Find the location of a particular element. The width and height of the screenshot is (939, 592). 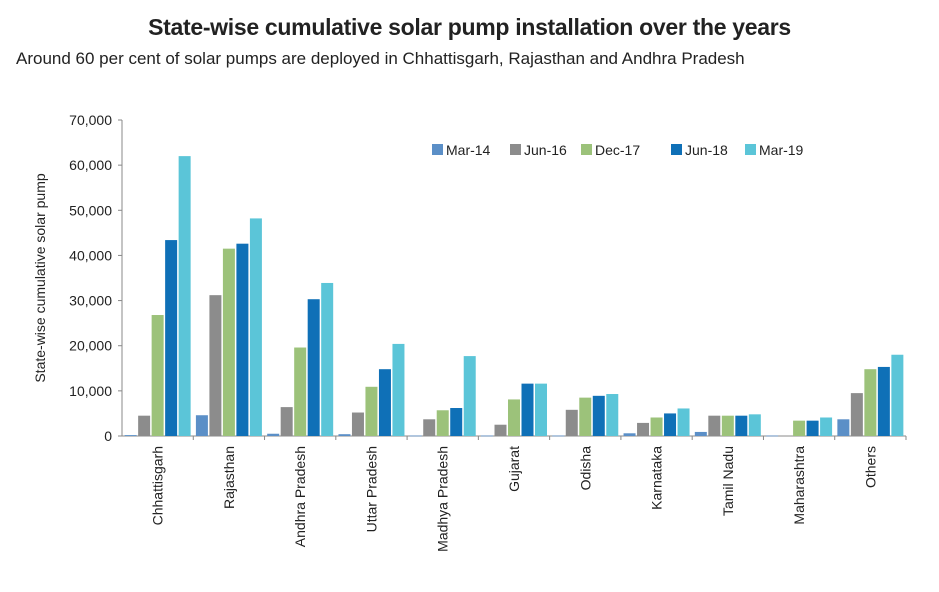

bar-dec-17-madhya-pradesh is located at coordinates (442, 423).